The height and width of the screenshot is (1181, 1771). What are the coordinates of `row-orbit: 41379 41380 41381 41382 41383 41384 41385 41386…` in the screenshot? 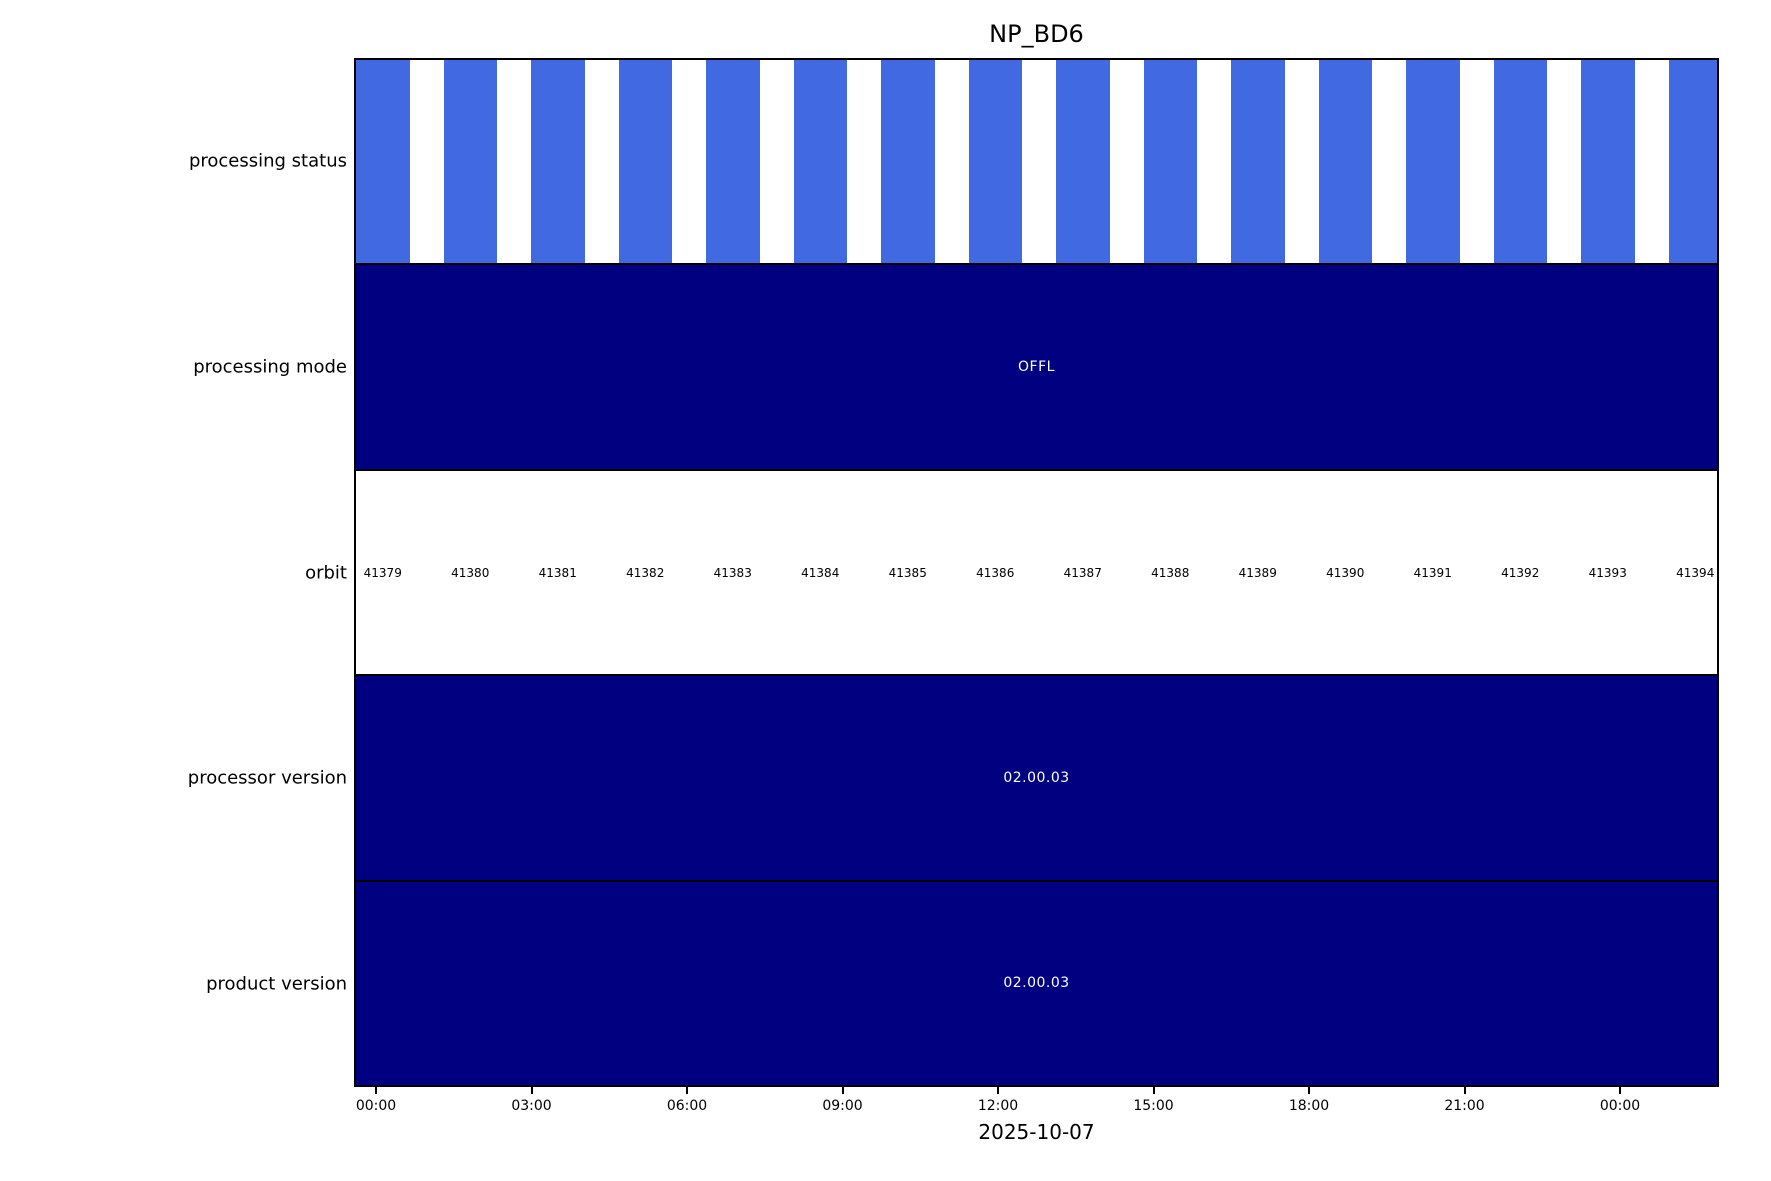 It's located at (1036, 571).